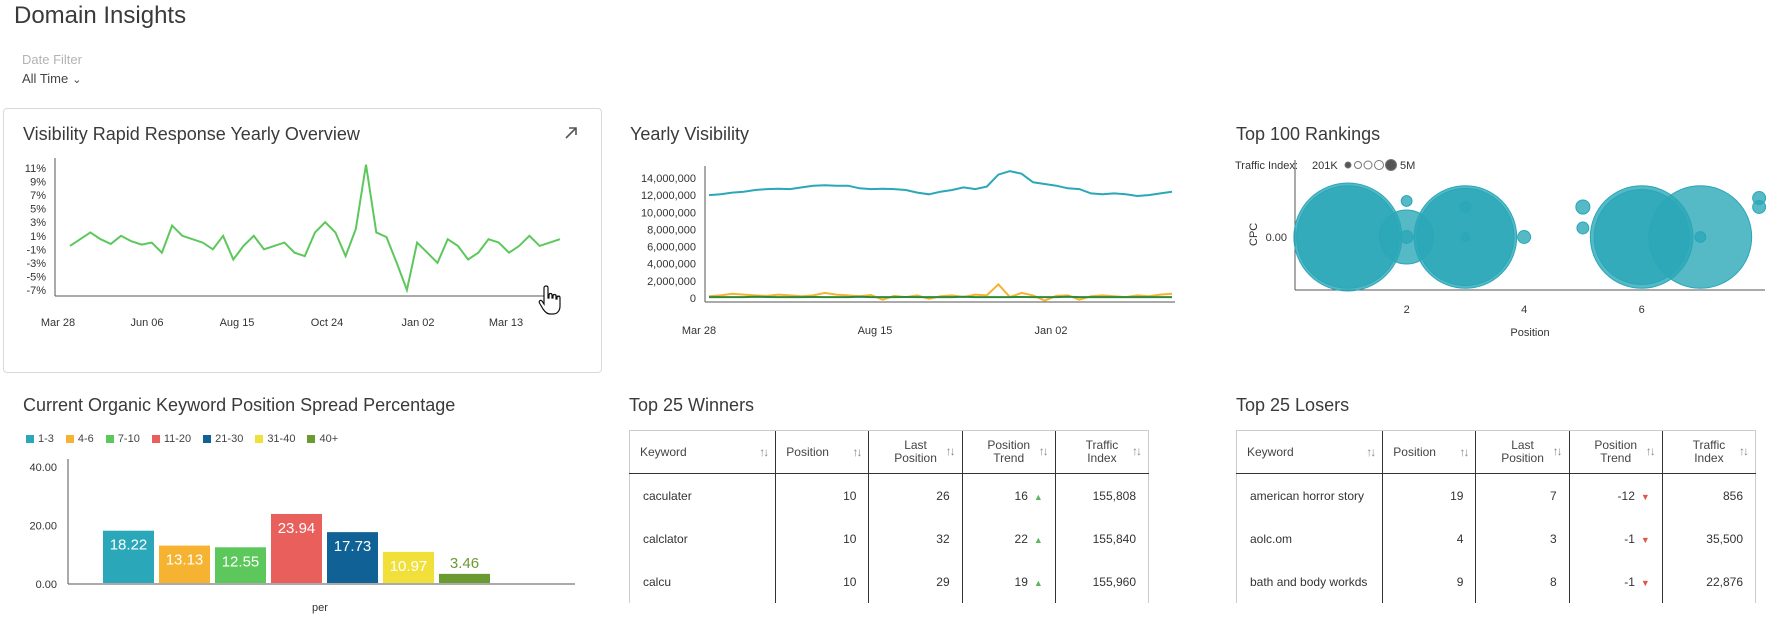 This screenshot has width=1769, height=620. Describe the element at coordinates (223, 439) in the screenshot. I see `legend-item-21-30: 21-30` at that location.